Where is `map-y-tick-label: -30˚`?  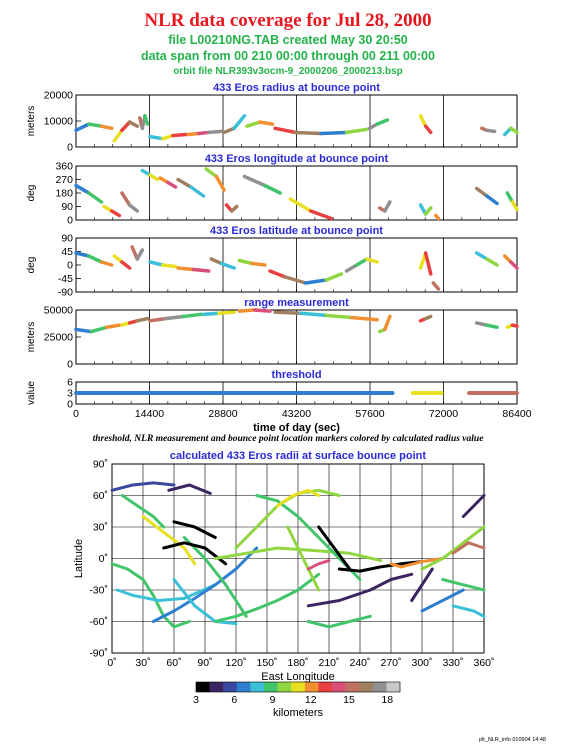 map-y-tick-label: -30˚ is located at coordinates (98, 591).